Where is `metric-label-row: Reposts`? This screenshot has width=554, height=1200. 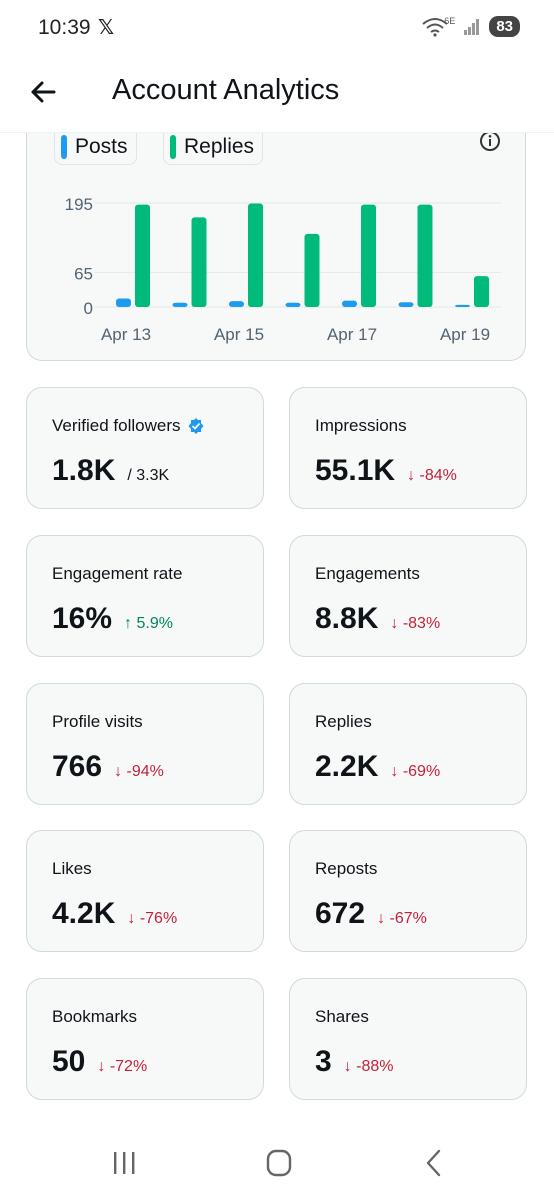
metric-label-row: Reposts is located at coordinates (346, 869).